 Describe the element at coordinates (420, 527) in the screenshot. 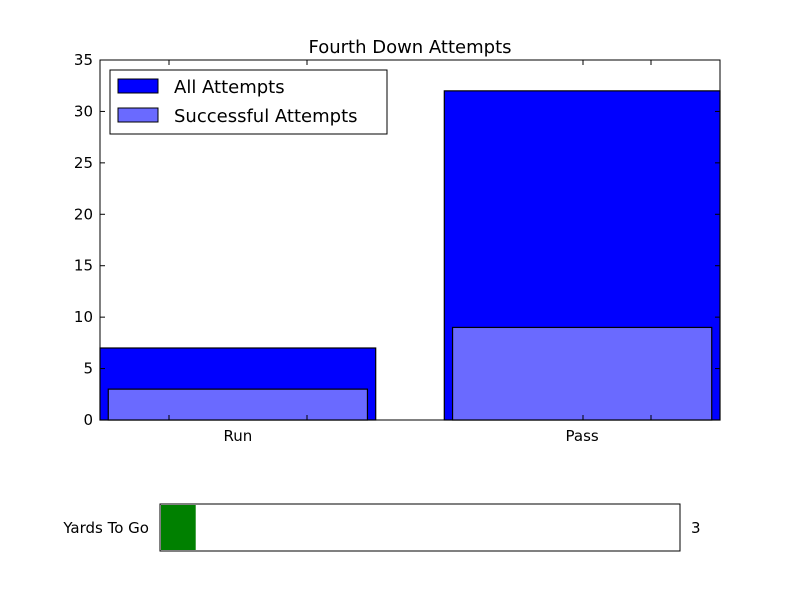

I see `slider-track` at that location.